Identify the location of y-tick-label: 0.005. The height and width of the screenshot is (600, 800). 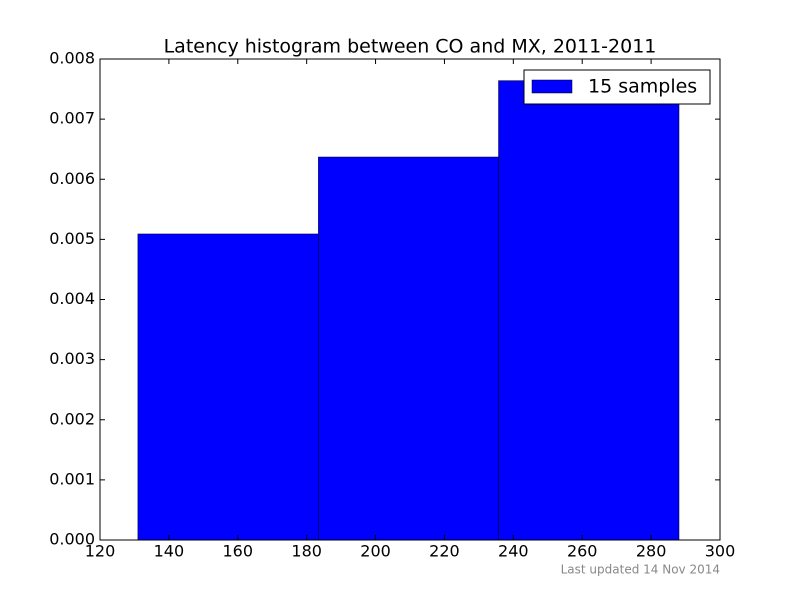
(72, 238).